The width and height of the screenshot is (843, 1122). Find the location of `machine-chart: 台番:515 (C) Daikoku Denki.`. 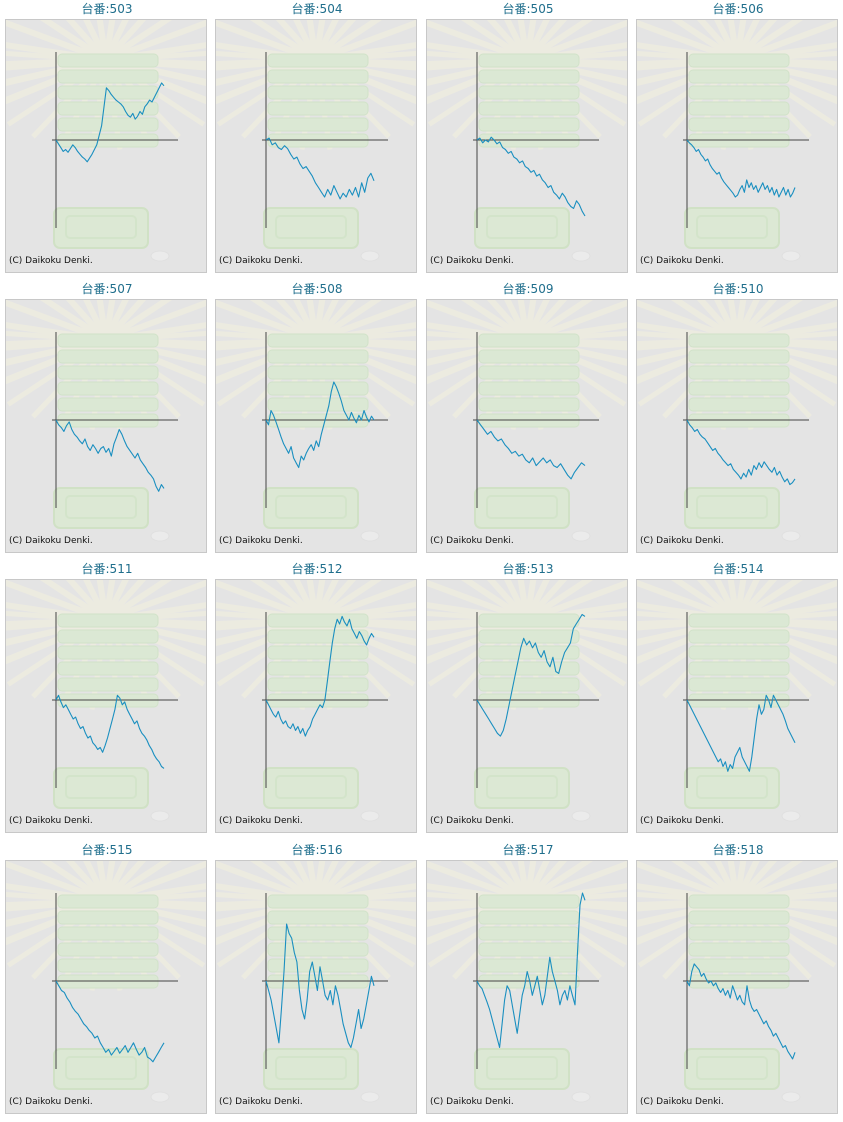

machine-chart: 台番:515 (C) Daikoku Denki. is located at coordinates (107, 981).